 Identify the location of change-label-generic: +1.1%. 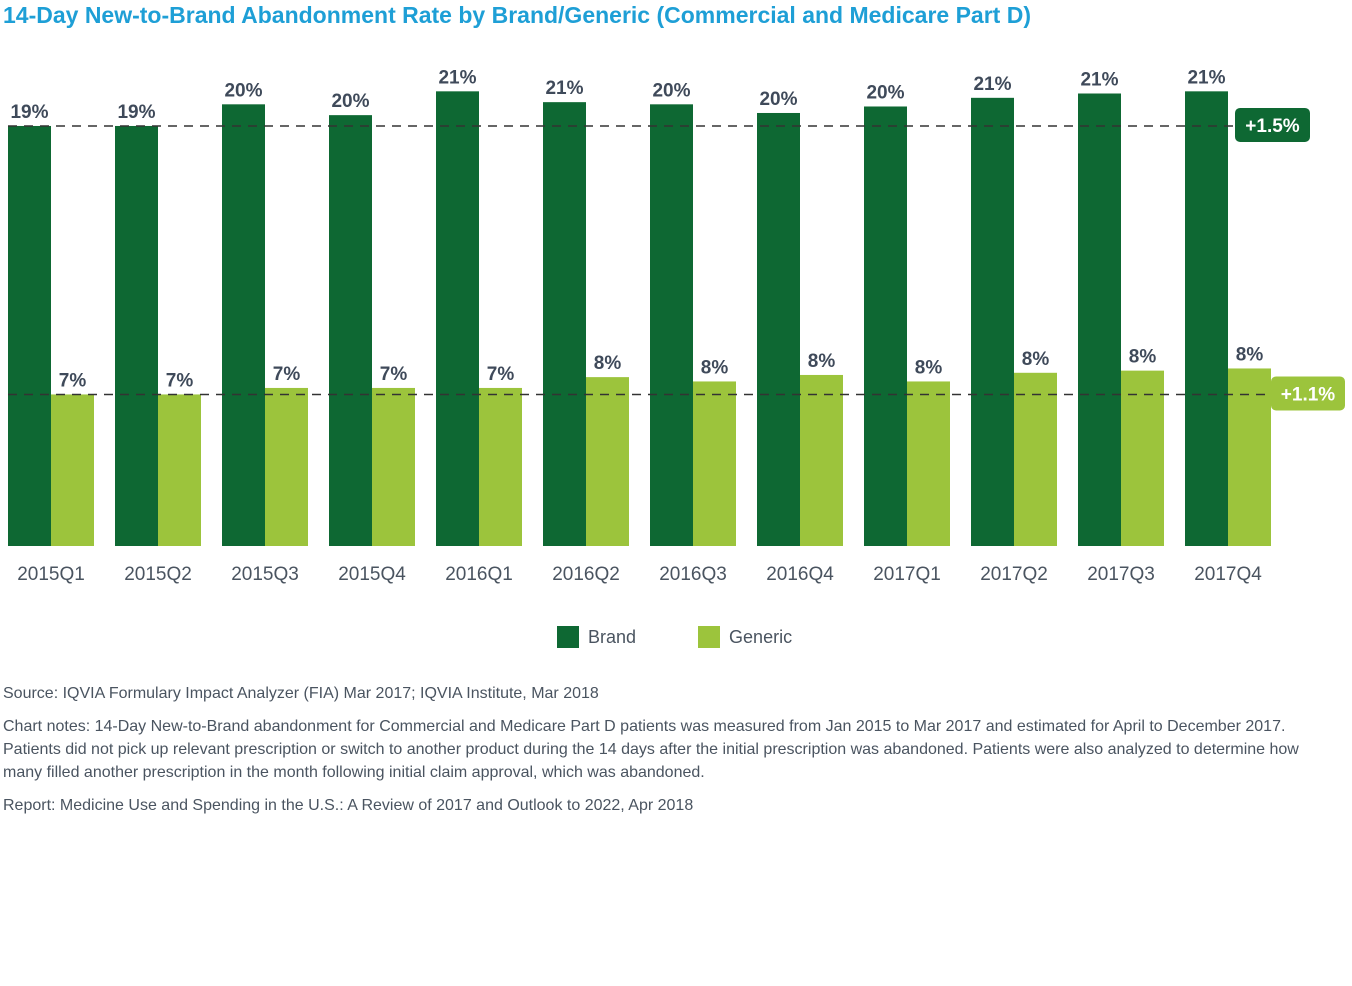
(1308, 394).